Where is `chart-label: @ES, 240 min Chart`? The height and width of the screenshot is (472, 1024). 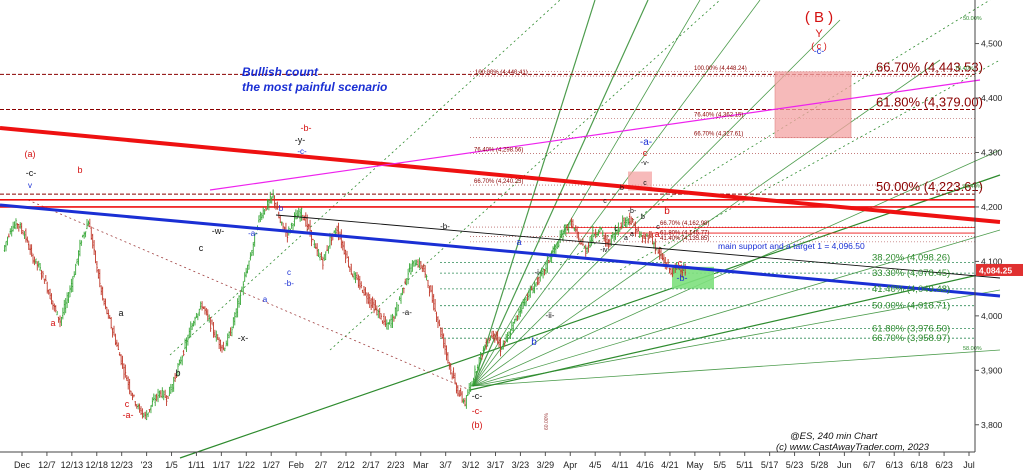 chart-label: @ES, 240 min Chart is located at coordinates (834, 436).